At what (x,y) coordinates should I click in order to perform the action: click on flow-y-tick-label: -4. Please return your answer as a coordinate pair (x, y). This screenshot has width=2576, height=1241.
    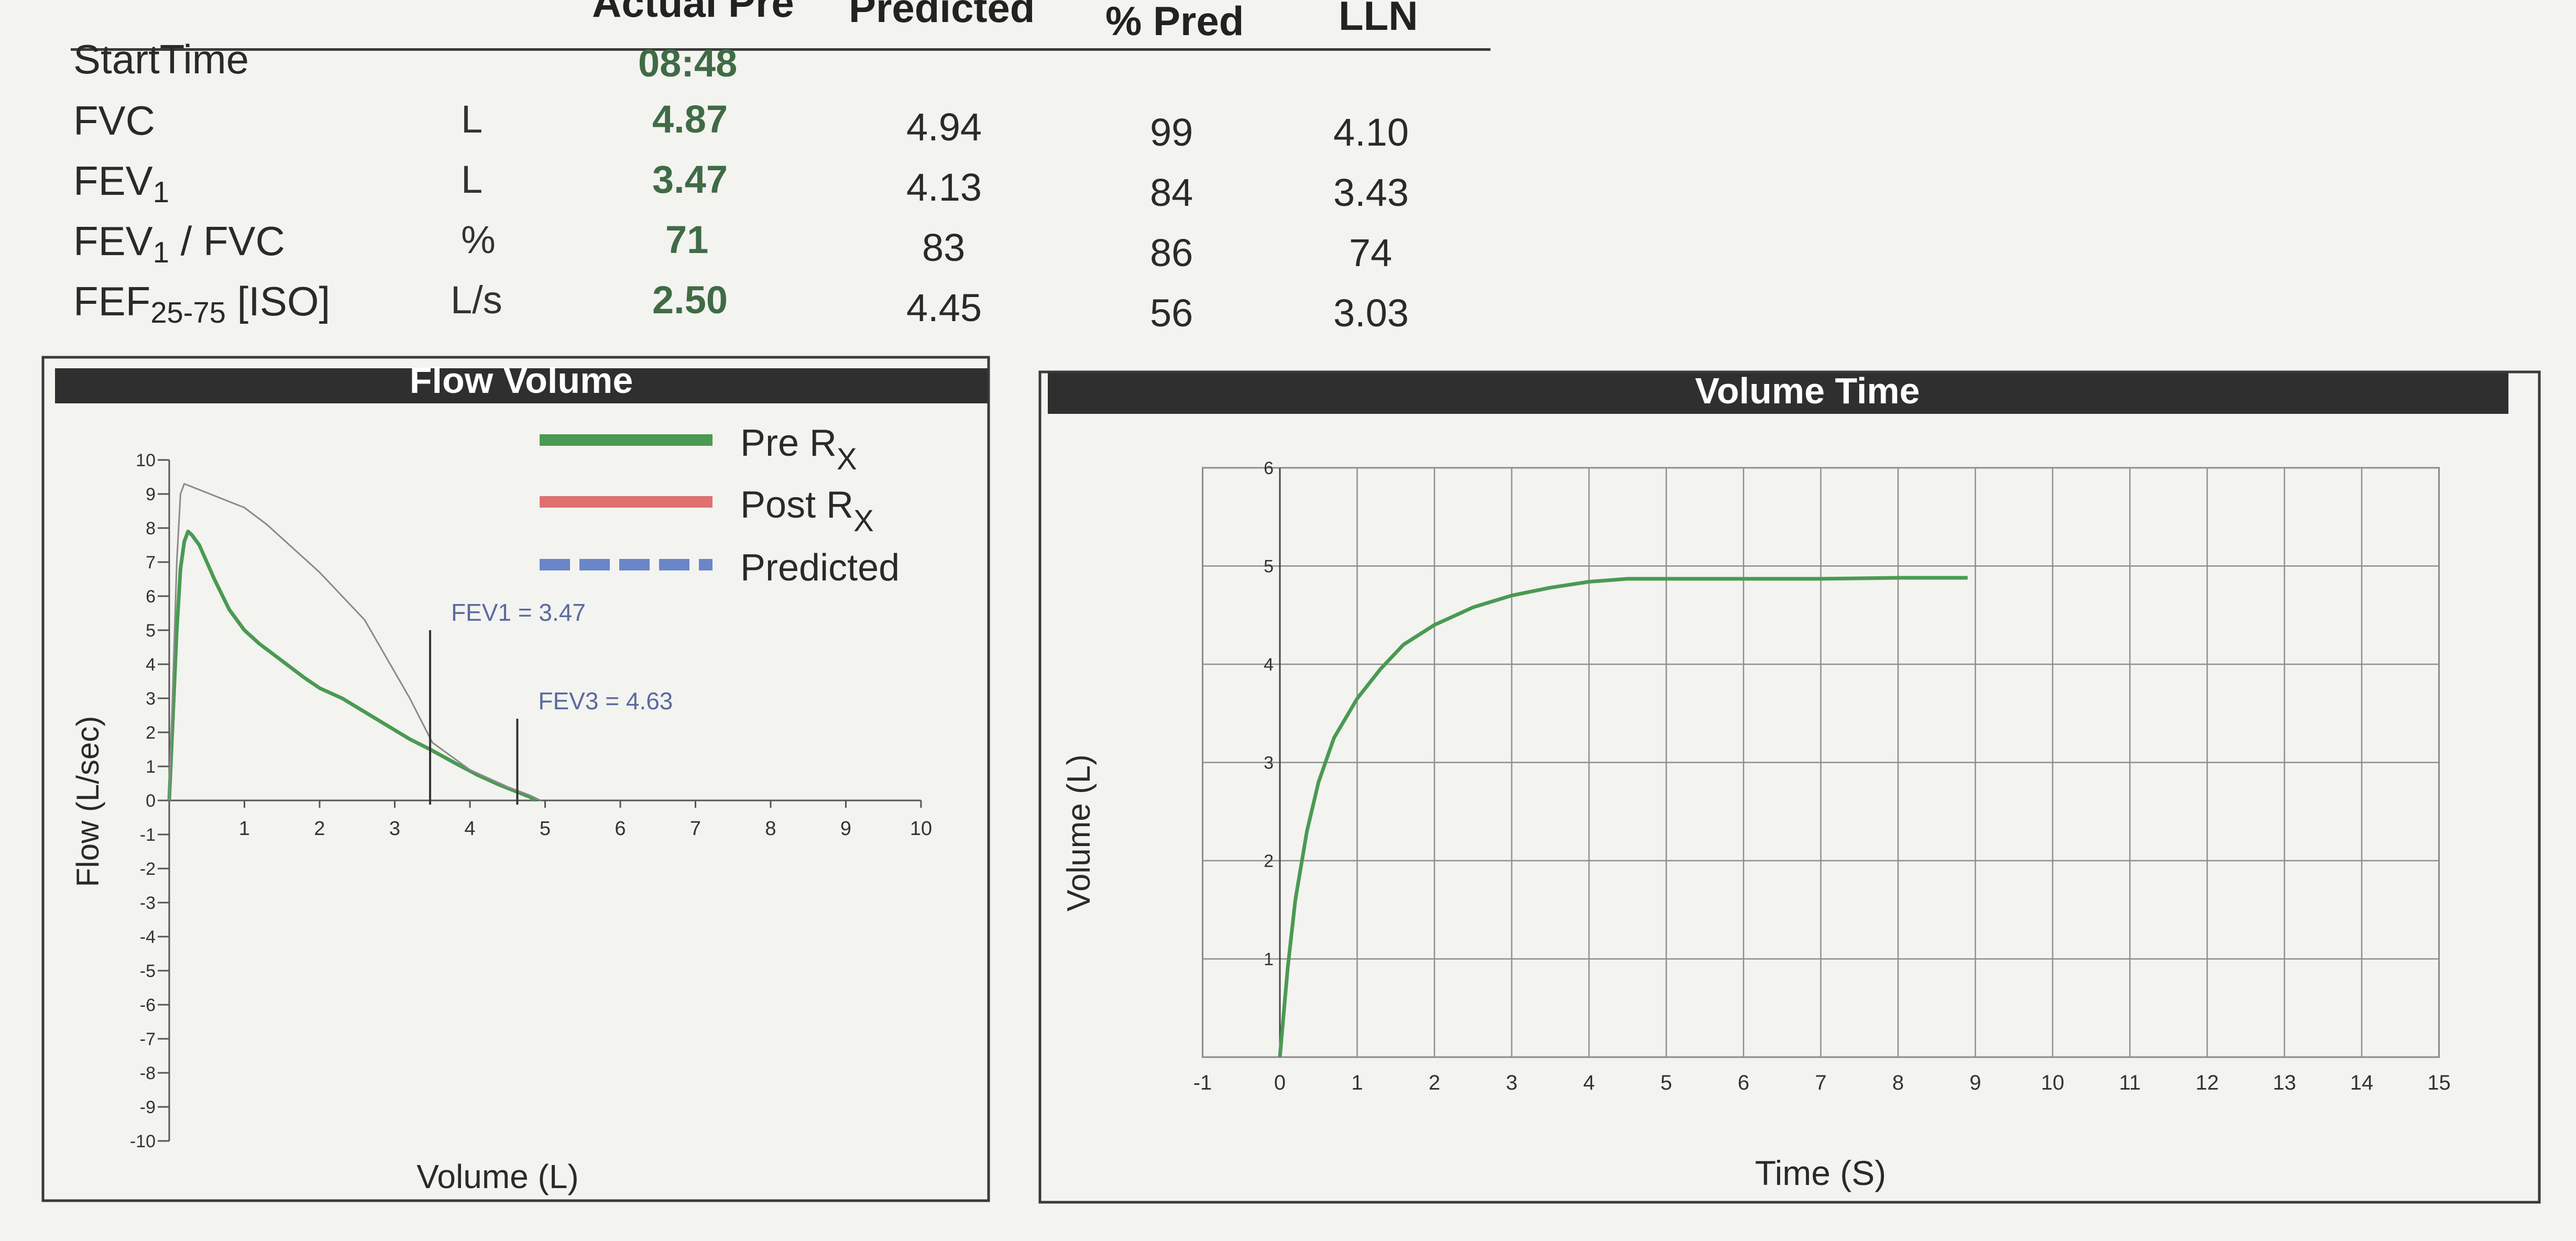
    Looking at the image, I should click on (148, 937).